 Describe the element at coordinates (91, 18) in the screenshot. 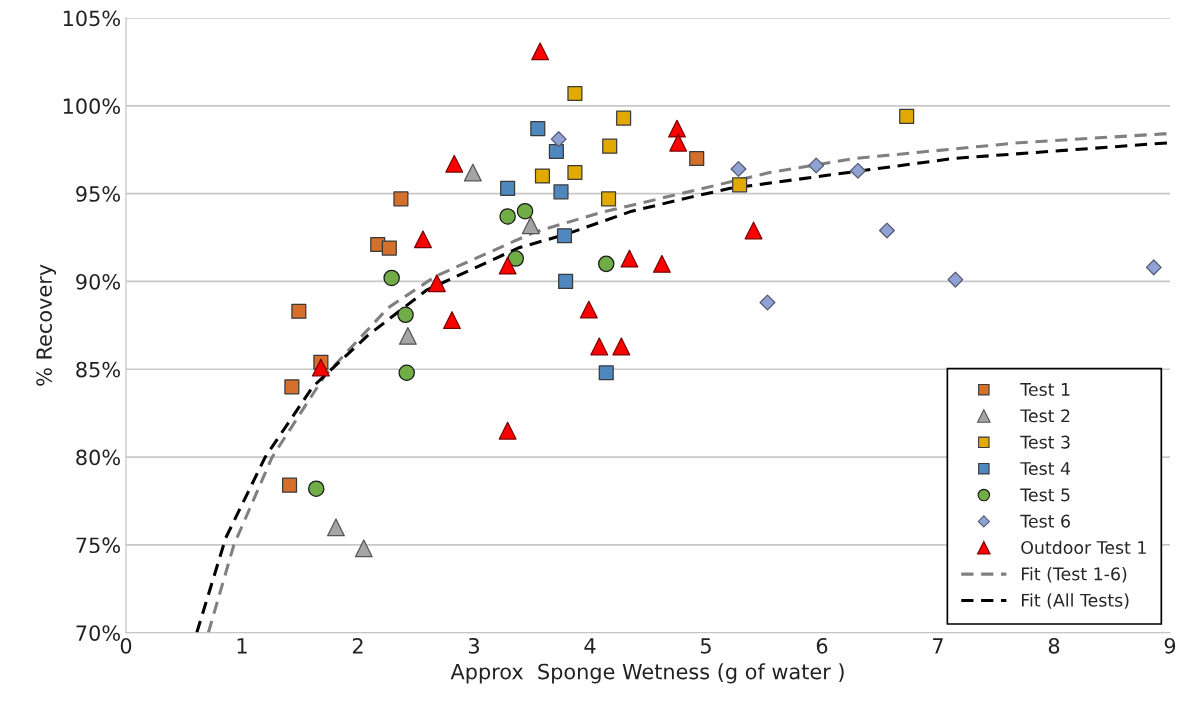

I see `y-tick-label: 105%` at that location.